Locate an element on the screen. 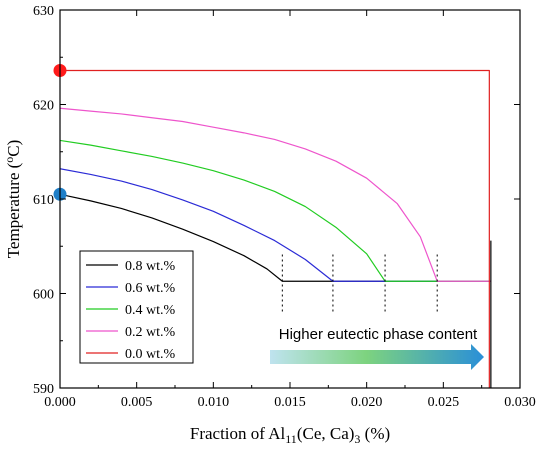 The height and width of the screenshot is (449, 550). y-tick-label: 620 is located at coordinates (43, 106).